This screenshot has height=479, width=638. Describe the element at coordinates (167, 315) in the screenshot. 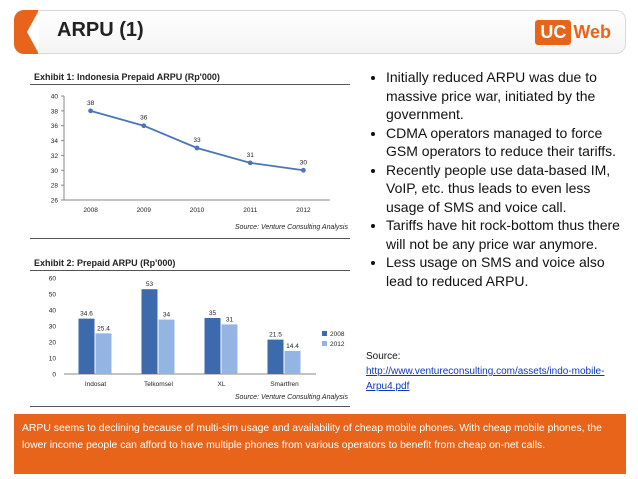

I see `bar-value-label: 34` at that location.